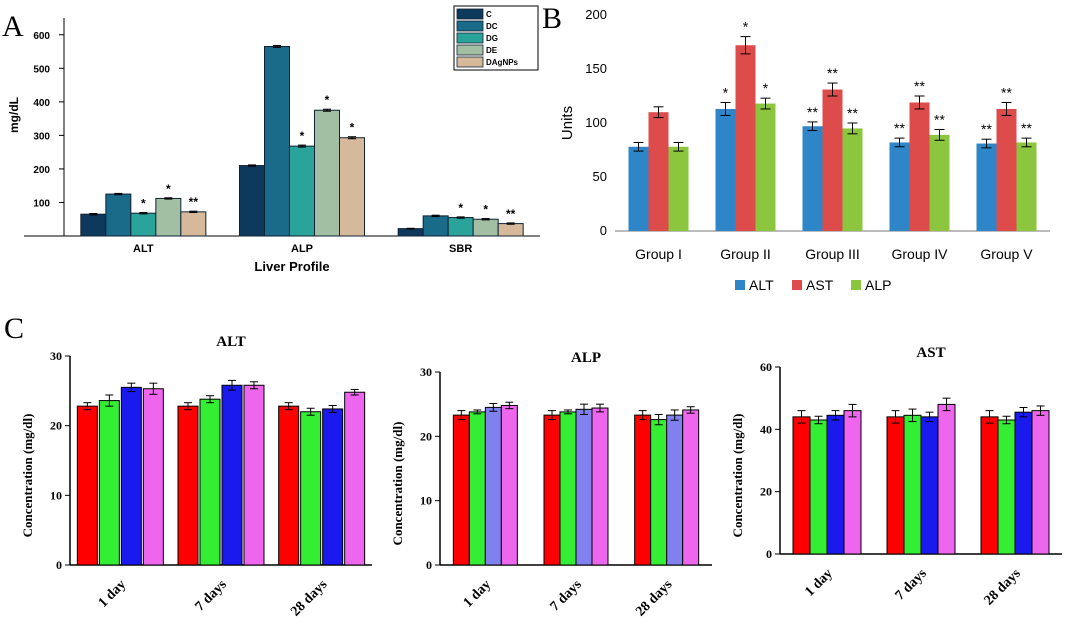 Image resolution: width=1065 pixels, height=629 pixels. Describe the element at coordinates (502, 62) in the screenshot. I see `legend-label: DAgNPs` at that location.